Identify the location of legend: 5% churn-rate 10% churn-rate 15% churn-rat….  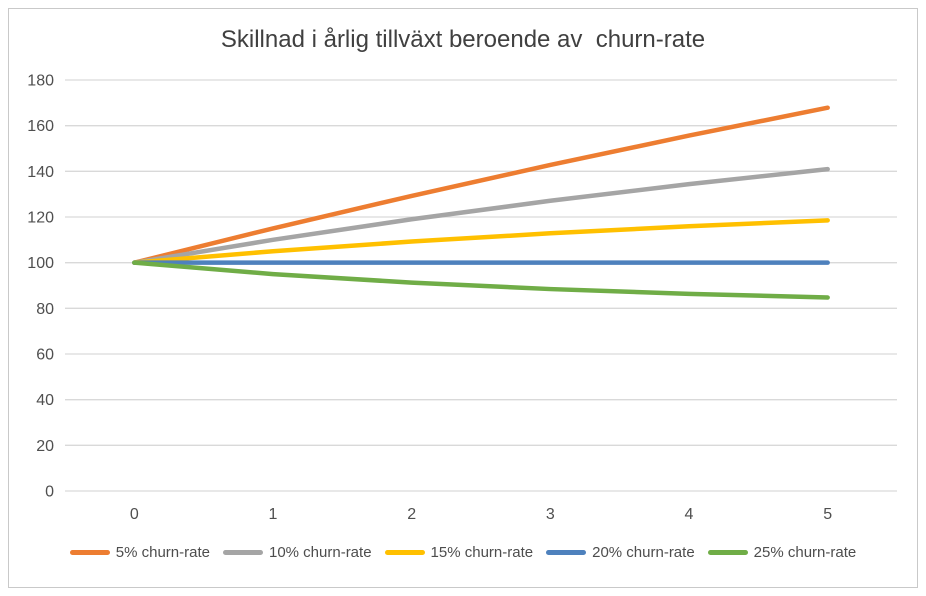
(463, 552).